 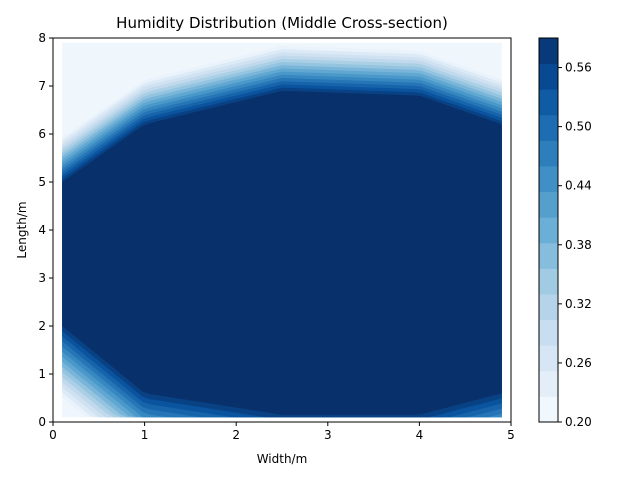 I want to click on colorbar-ticks: 0.20 0.26 0.32 0.38 0.44 0.50 0.56, so click(x=575, y=245).